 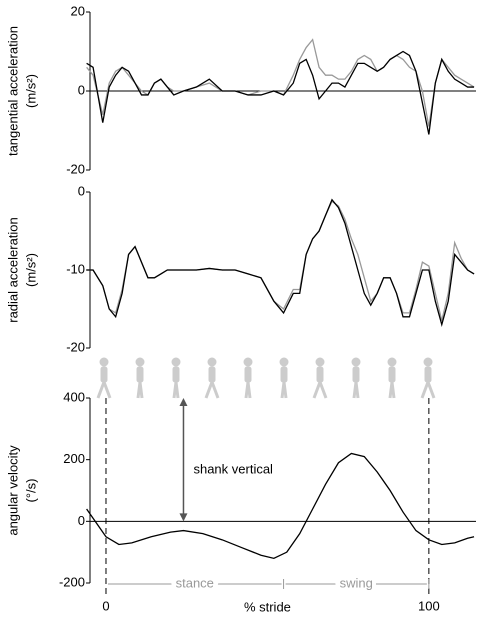 What do you see at coordinates (12, 91) in the screenshot?
I see `y-axis-label: tangential acceleration` at bounding box center [12, 91].